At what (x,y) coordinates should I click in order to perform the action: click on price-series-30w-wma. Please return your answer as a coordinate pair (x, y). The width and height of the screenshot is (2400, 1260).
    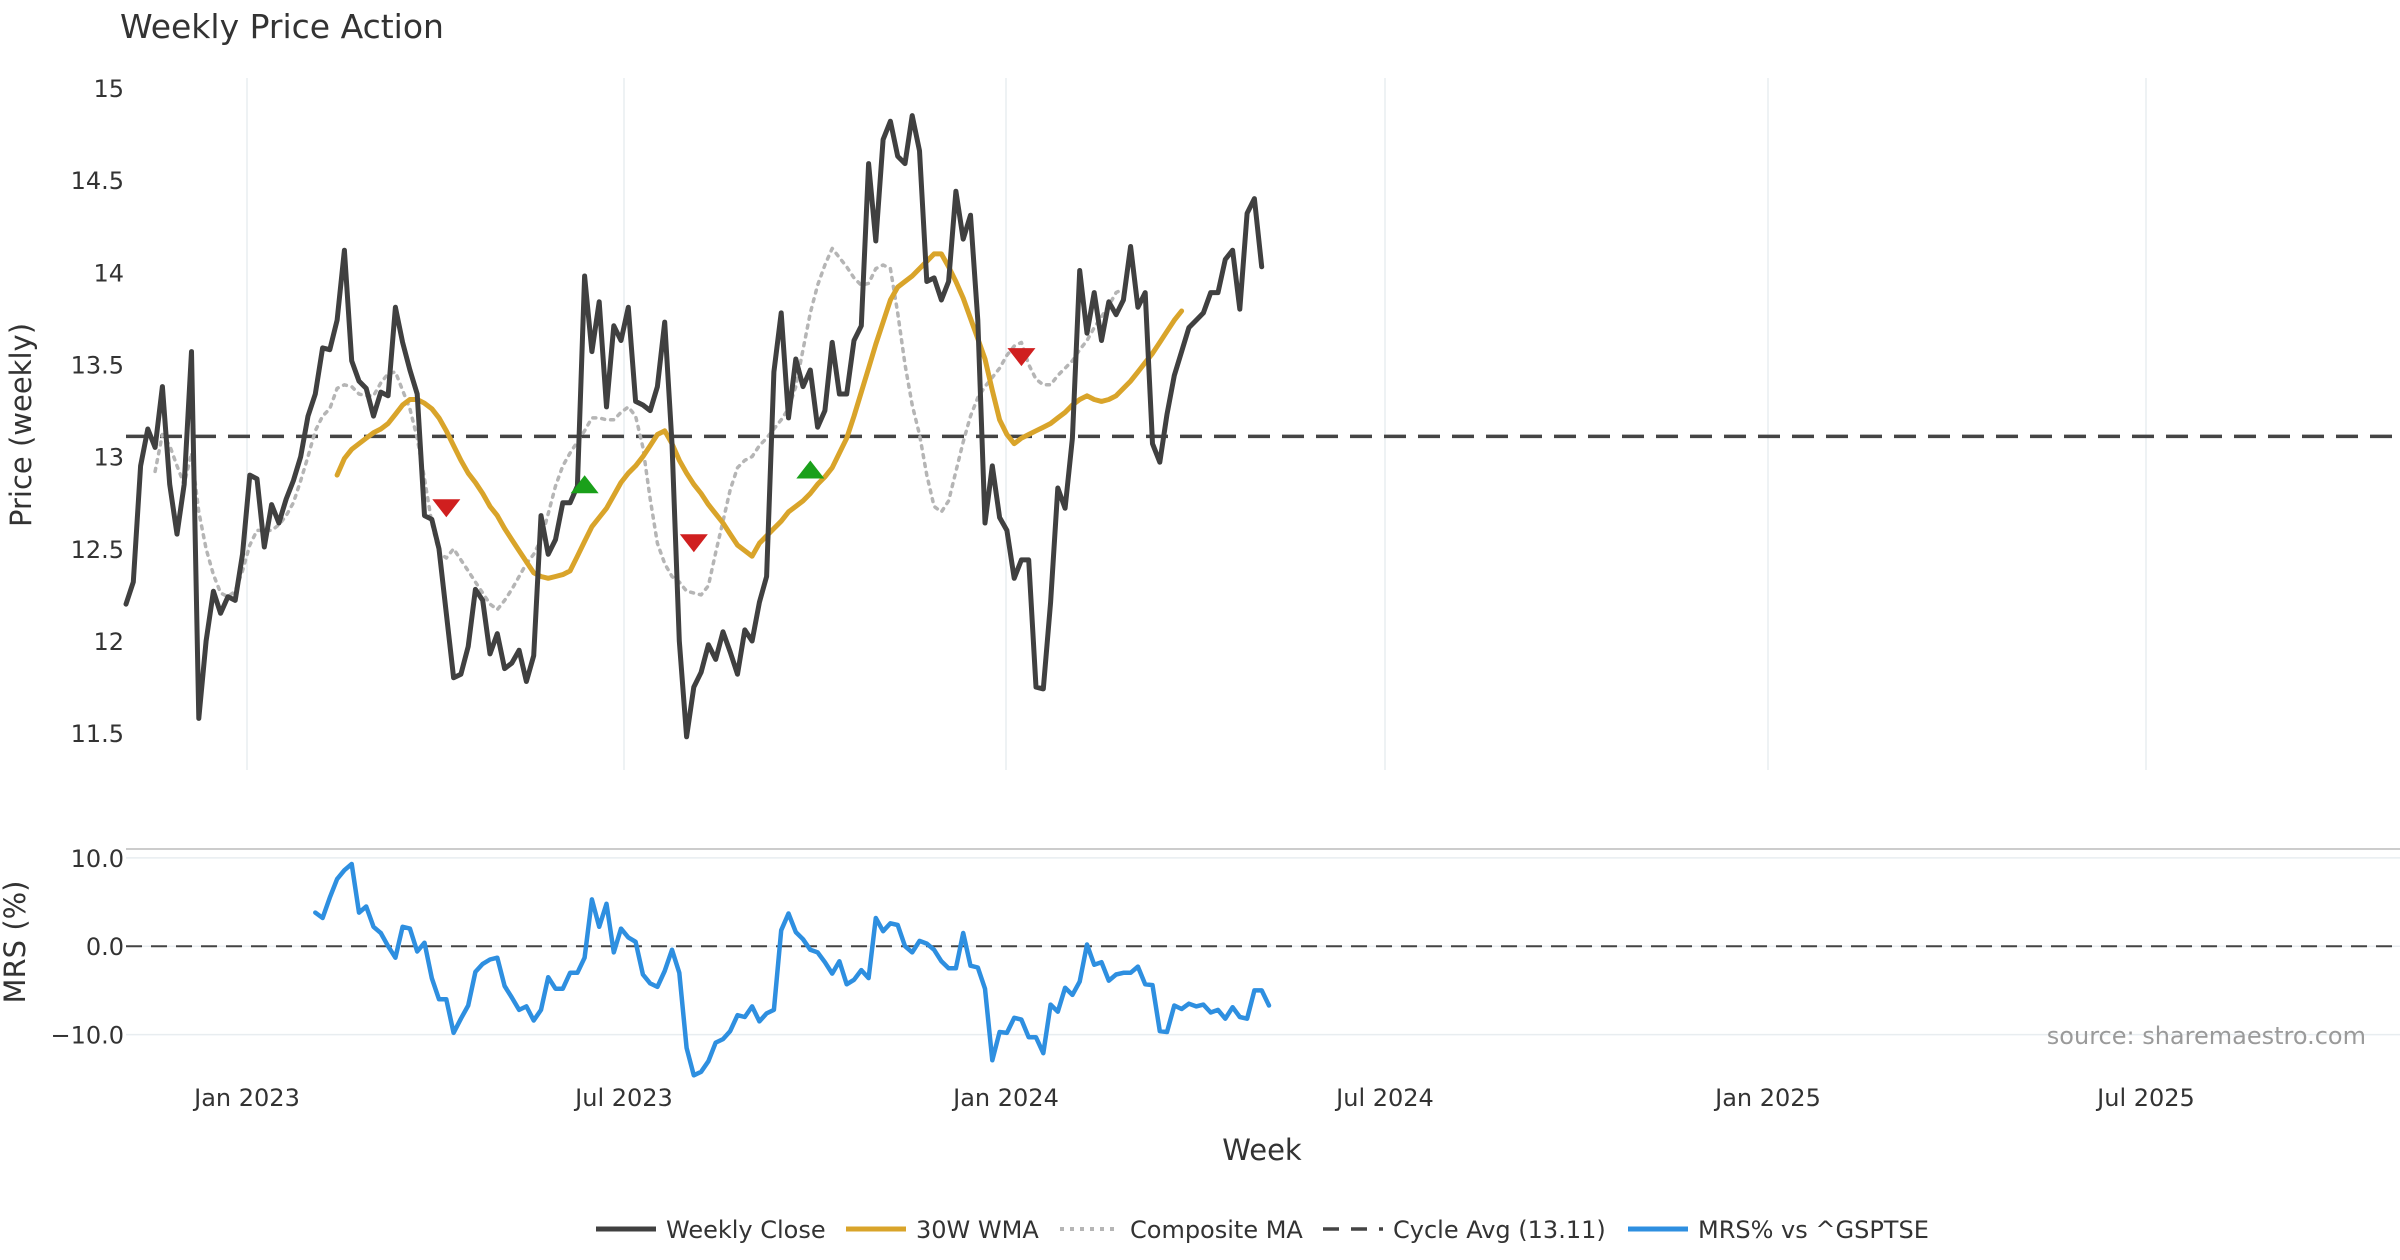
    Looking at the image, I should click on (759, 416).